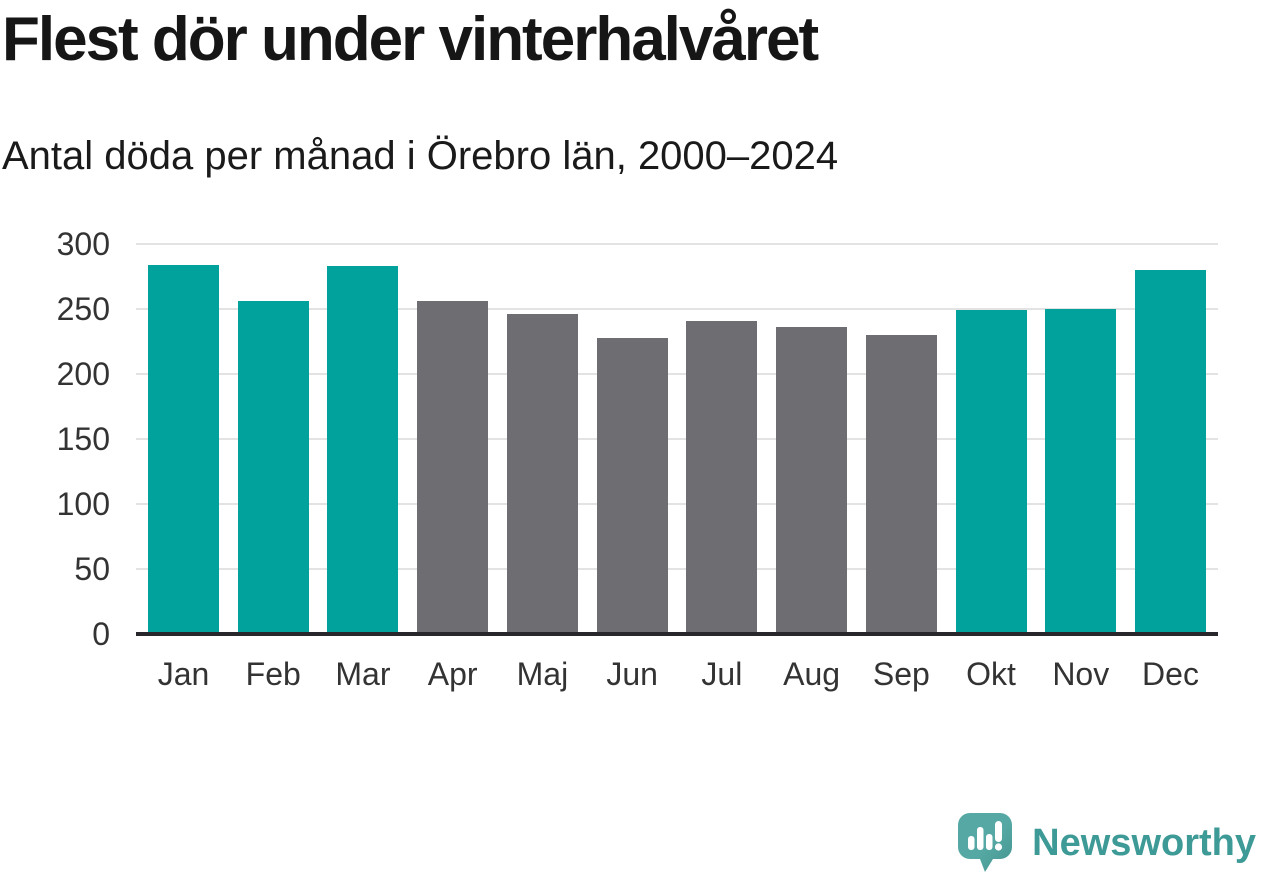  I want to click on brand-logo: Newsworthy, so click(1107, 843).